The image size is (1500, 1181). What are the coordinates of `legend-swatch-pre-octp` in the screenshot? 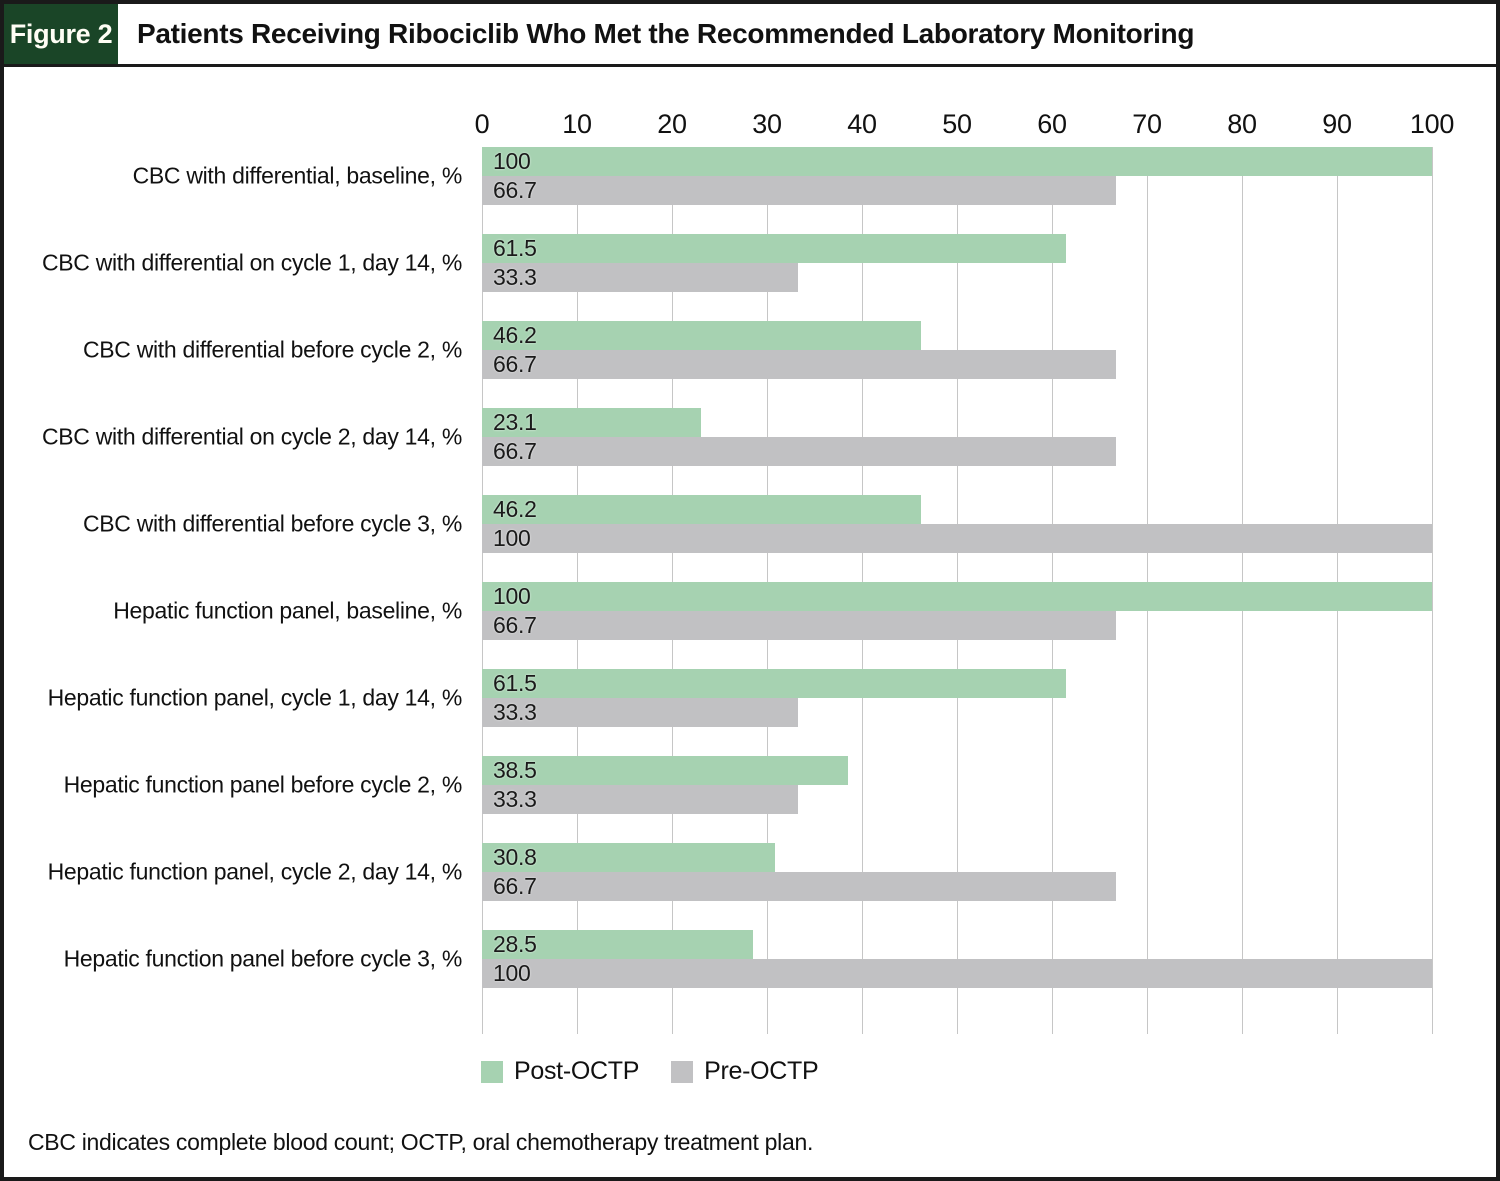 It's located at (682, 1071).